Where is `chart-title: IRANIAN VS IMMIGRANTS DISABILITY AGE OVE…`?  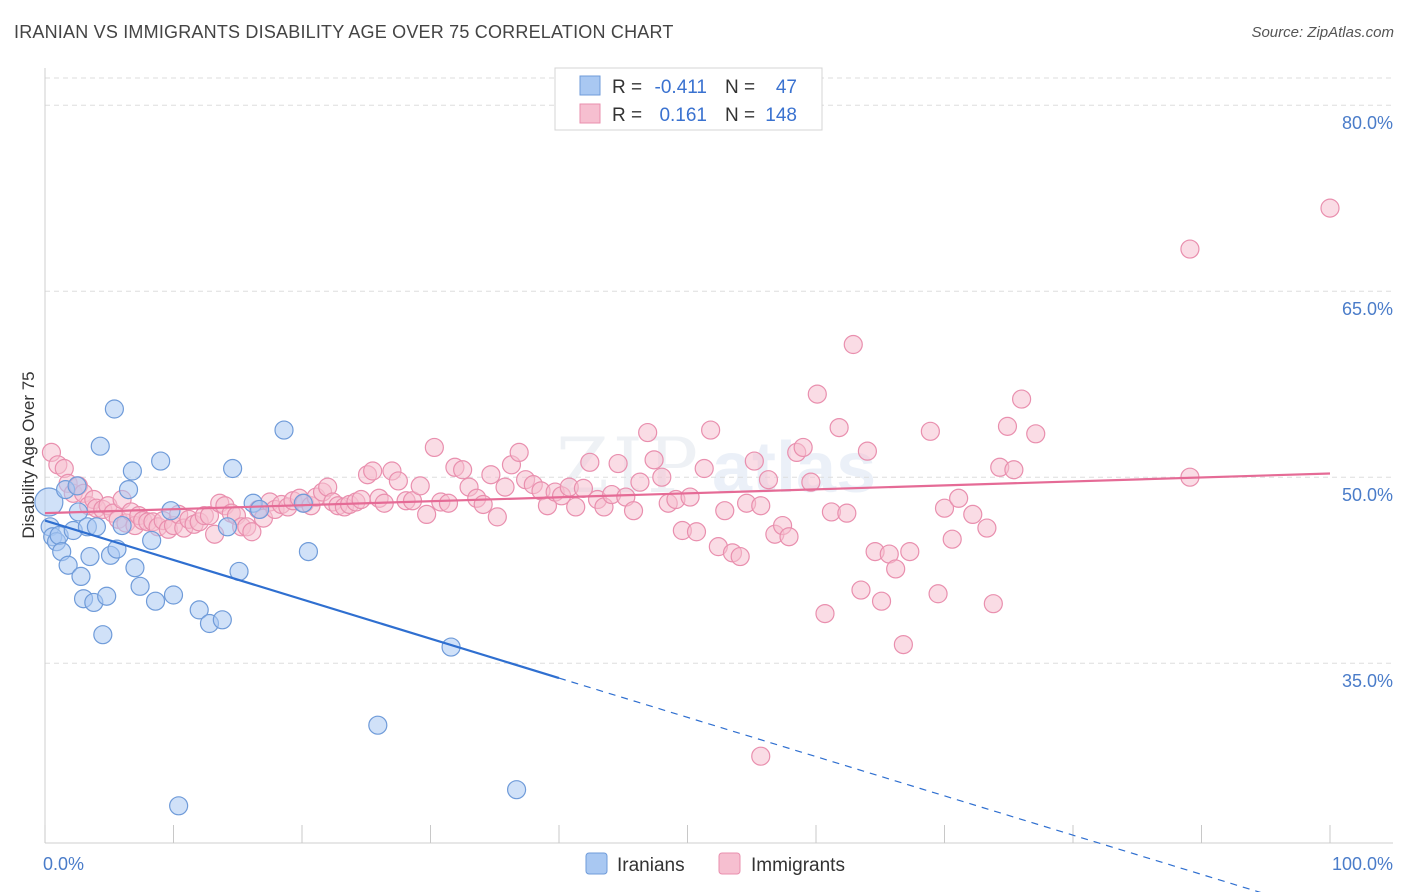
chart-title: IRANIAN VS IMMIGRANTS DISABILITY AGE OVE… is located at coordinates (344, 32).